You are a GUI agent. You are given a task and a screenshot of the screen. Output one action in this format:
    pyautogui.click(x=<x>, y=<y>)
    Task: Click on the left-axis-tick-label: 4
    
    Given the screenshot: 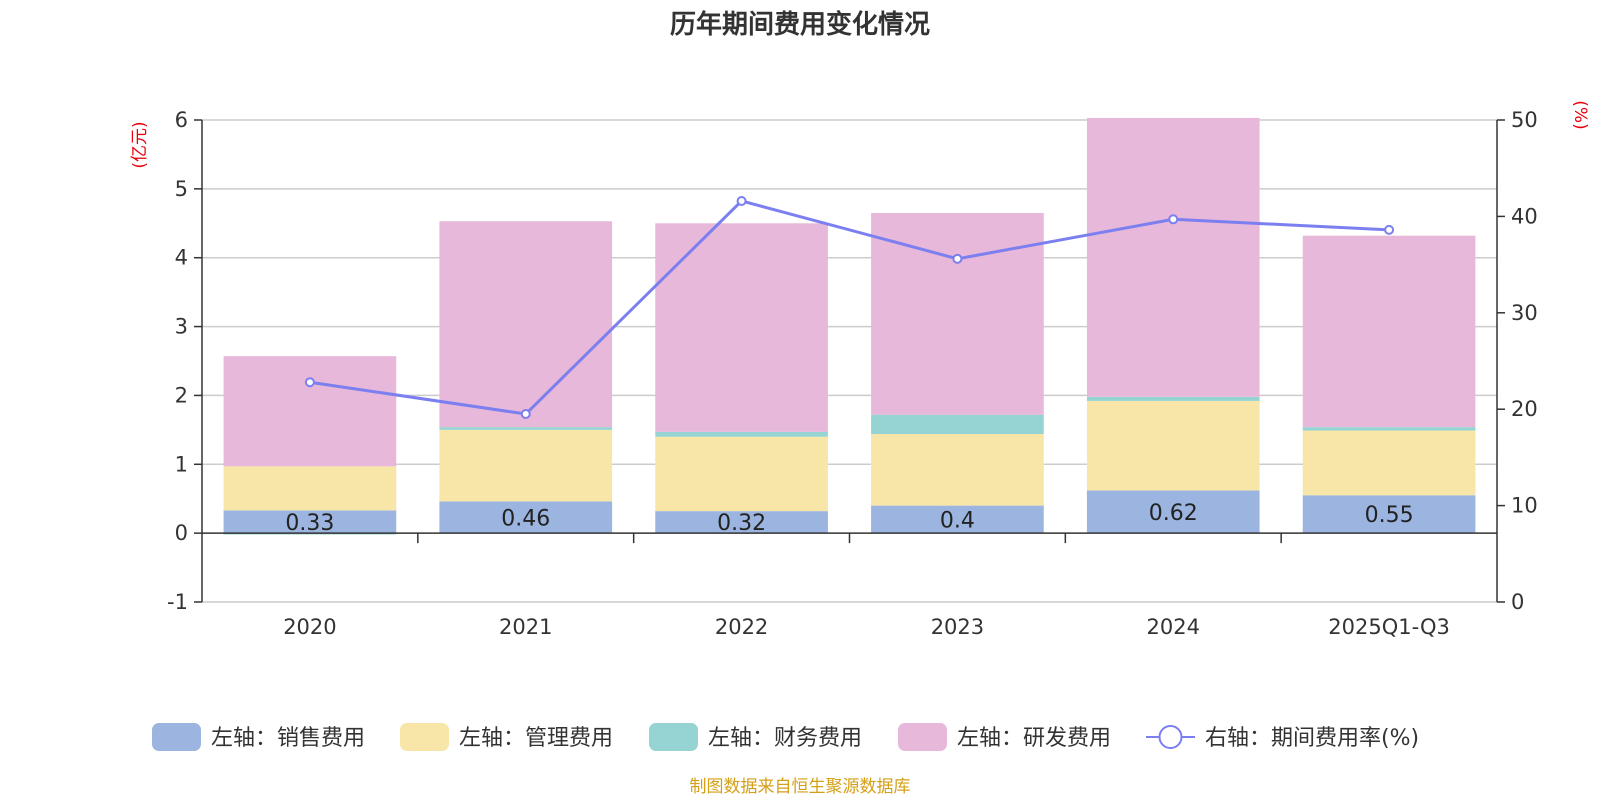 What is the action you would take?
    pyautogui.click(x=181, y=258)
    